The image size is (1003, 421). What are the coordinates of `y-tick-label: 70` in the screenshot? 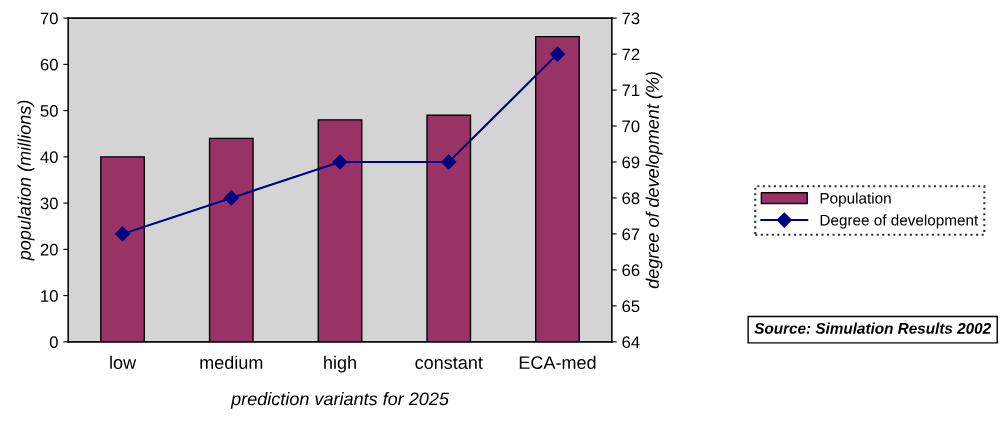 It's located at (49, 18).